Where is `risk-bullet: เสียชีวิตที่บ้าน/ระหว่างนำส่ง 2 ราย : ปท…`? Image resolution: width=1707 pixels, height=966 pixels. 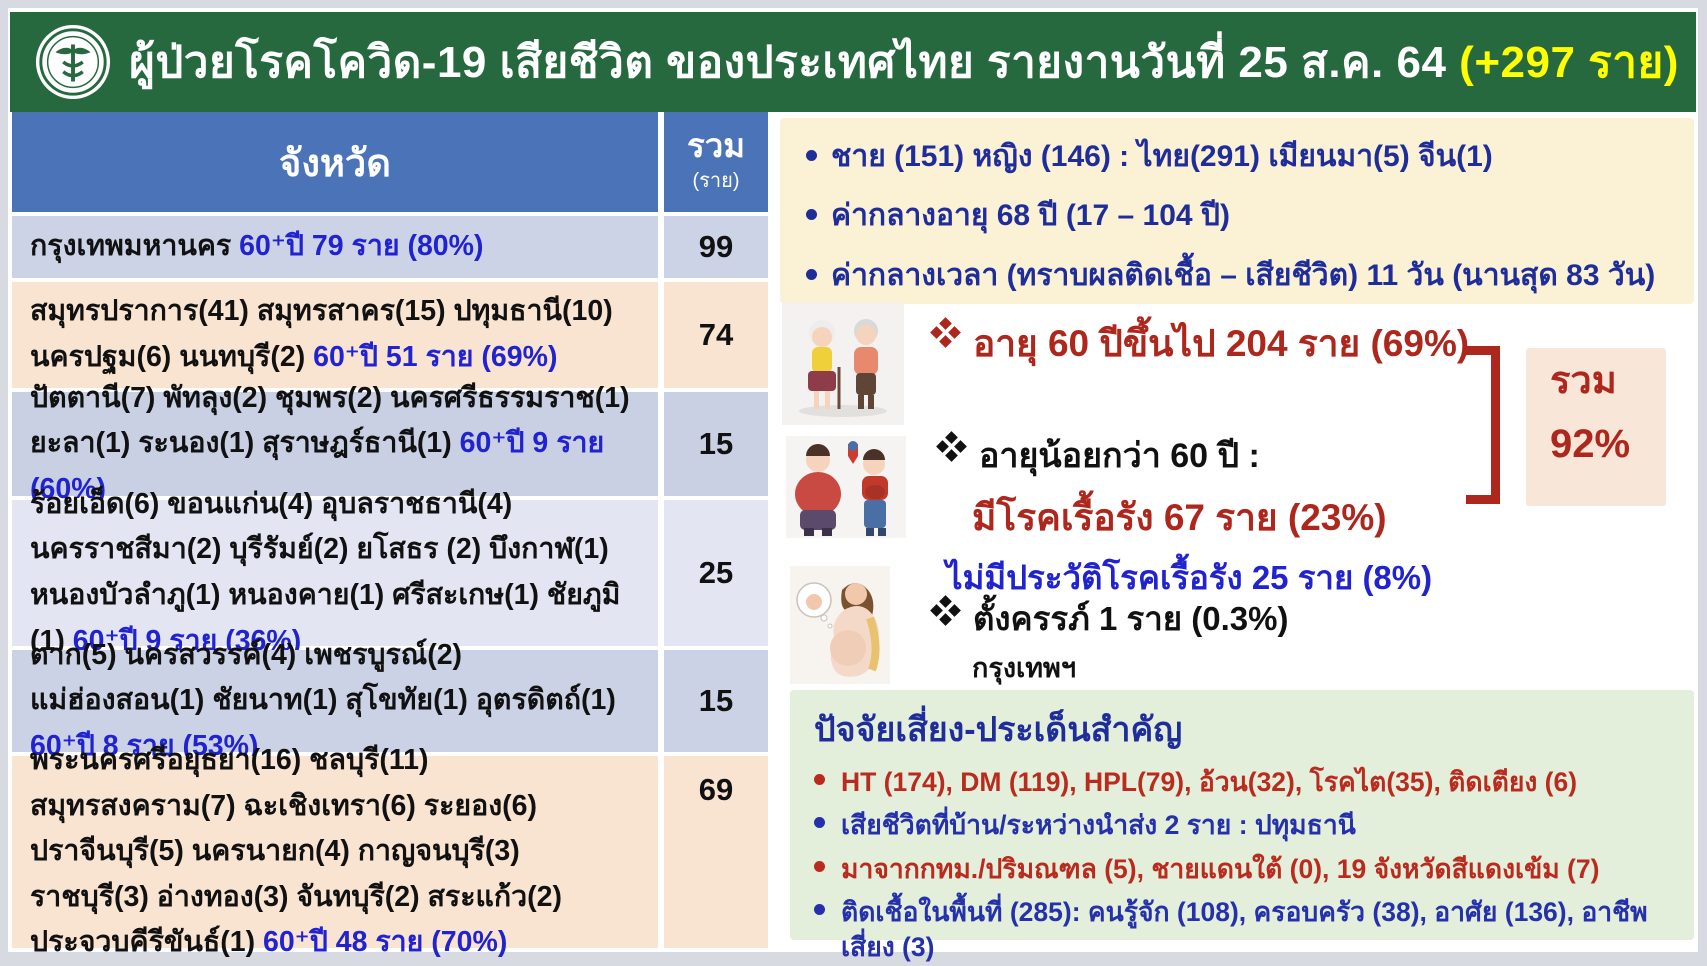 risk-bullet: เสียชีวิตที่บ้าน/ระหว่างนำส่ง 2 ราย : ปท… is located at coordinates (1244, 825).